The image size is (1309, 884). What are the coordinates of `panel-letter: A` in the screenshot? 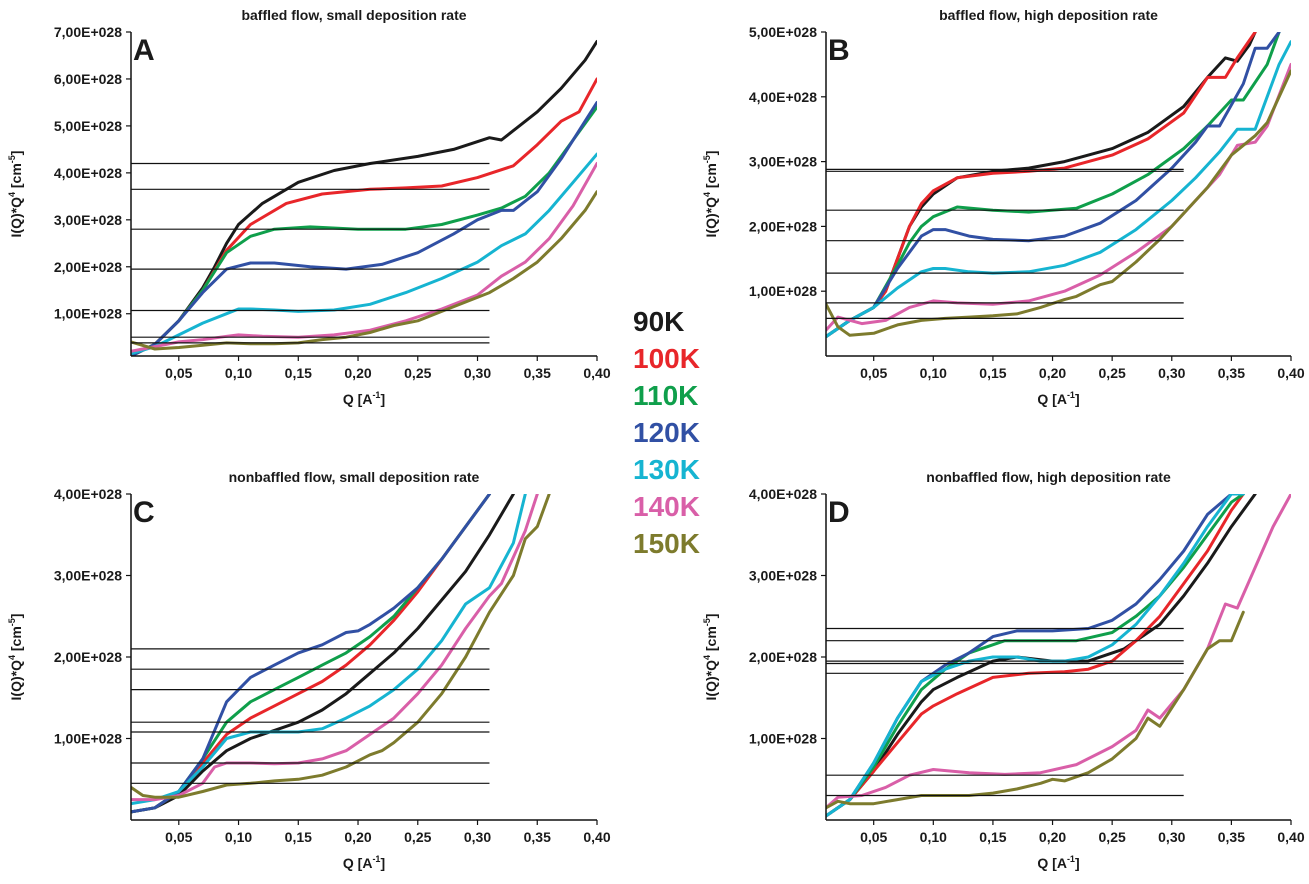 It's located at (144, 50).